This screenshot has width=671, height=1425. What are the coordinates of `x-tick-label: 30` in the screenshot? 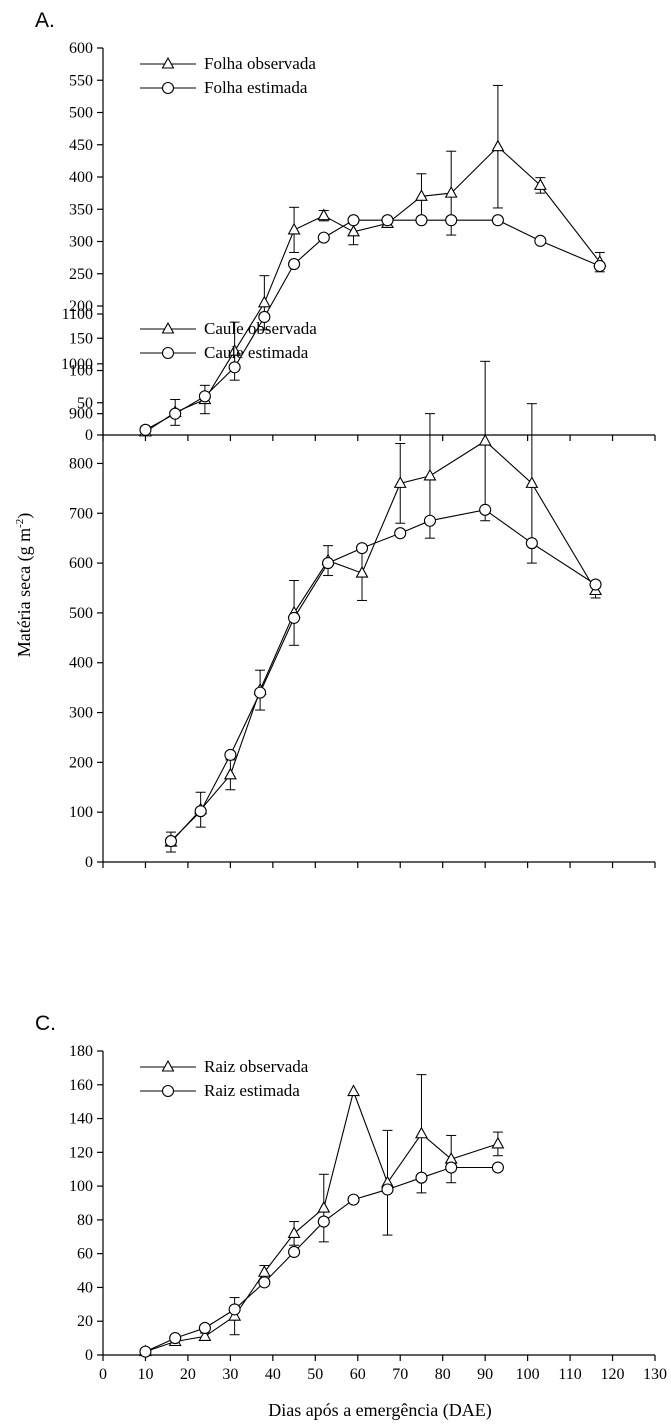 It's located at (230, 1374).